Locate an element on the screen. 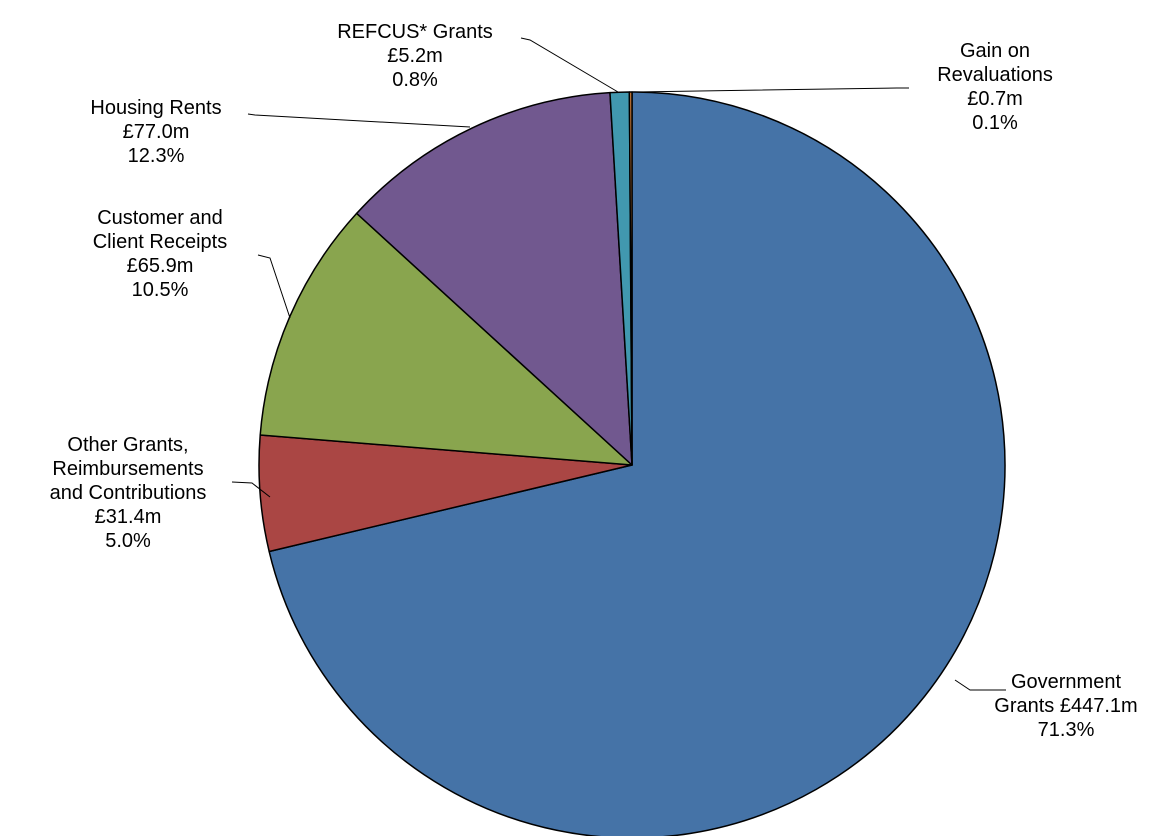  pie-slice-customer-and-client-receipts is located at coordinates (446, 339).